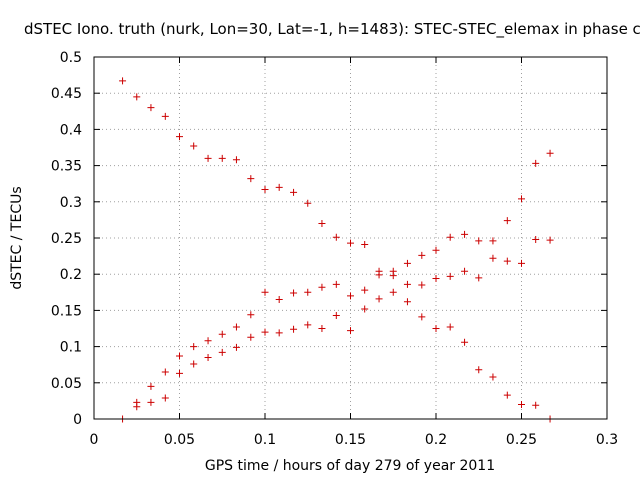  What do you see at coordinates (77, 420) in the screenshot?
I see `y-tick-label: 0` at bounding box center [77, 420].